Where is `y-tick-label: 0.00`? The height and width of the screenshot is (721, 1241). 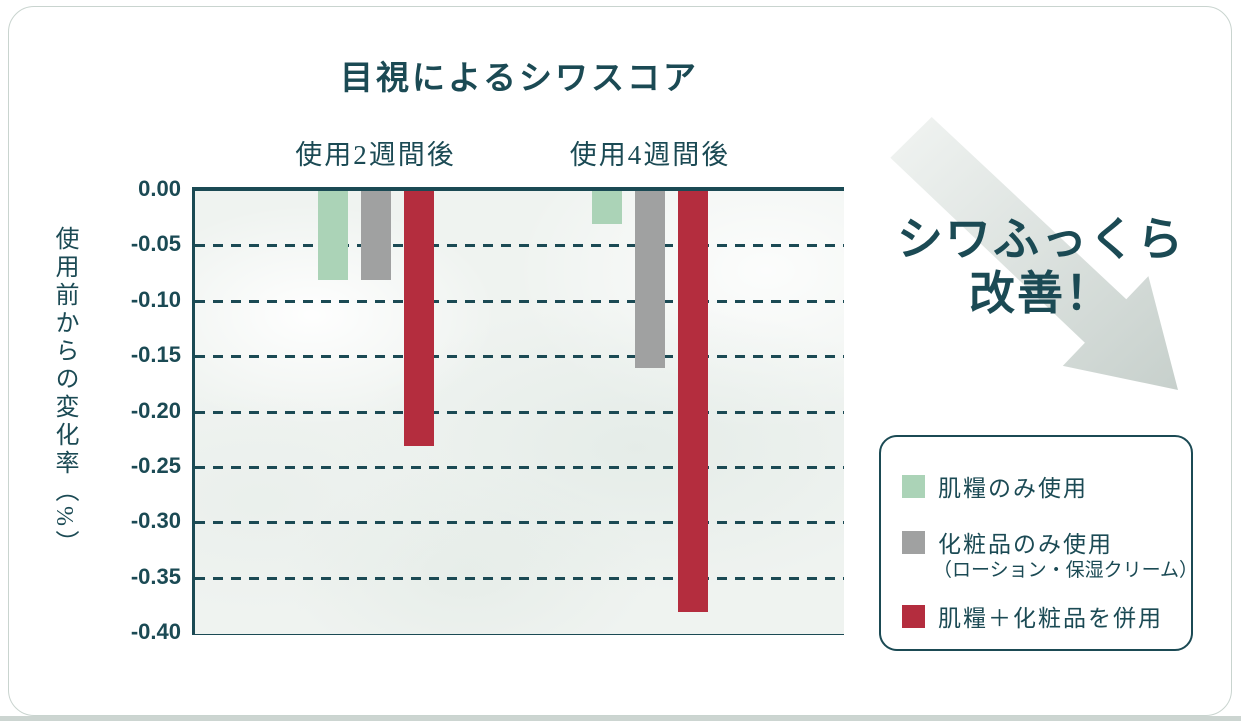 y-tick-label: 0.00 is located at coordinates (159, 188).